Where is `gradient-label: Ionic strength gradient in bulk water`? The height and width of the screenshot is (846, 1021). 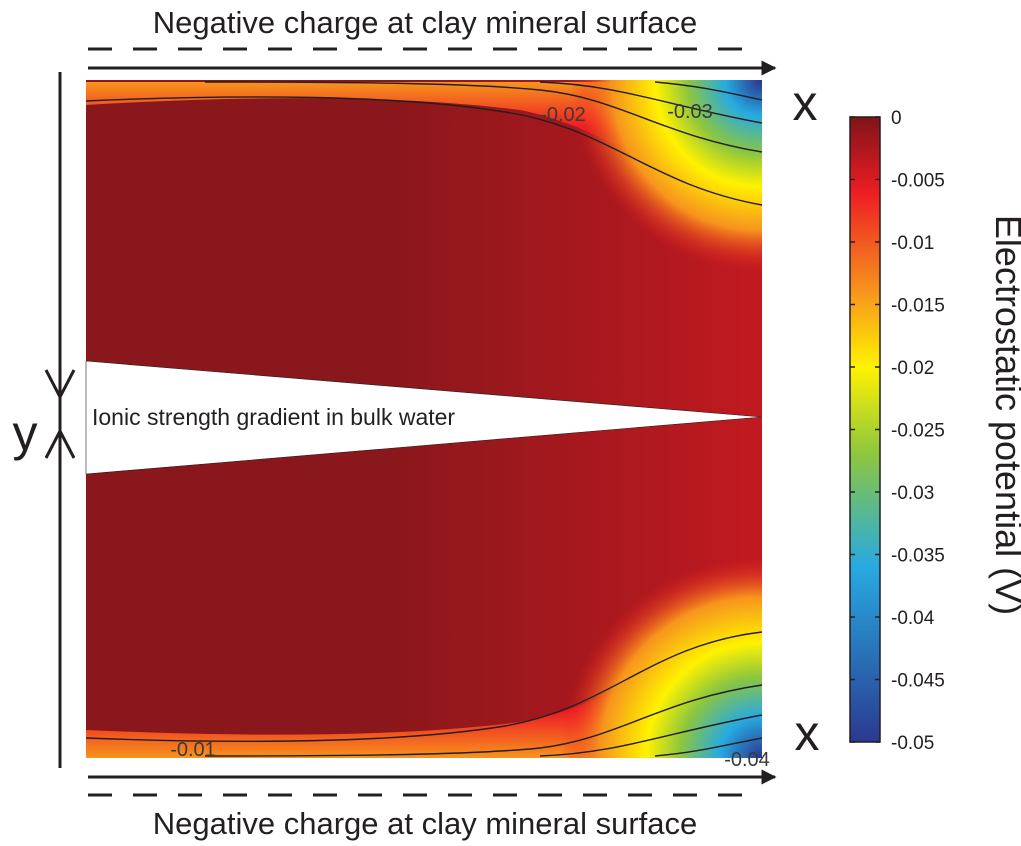
gradient-label: Ionic strength gradient in bulk water is located at coordinates (273, 417).